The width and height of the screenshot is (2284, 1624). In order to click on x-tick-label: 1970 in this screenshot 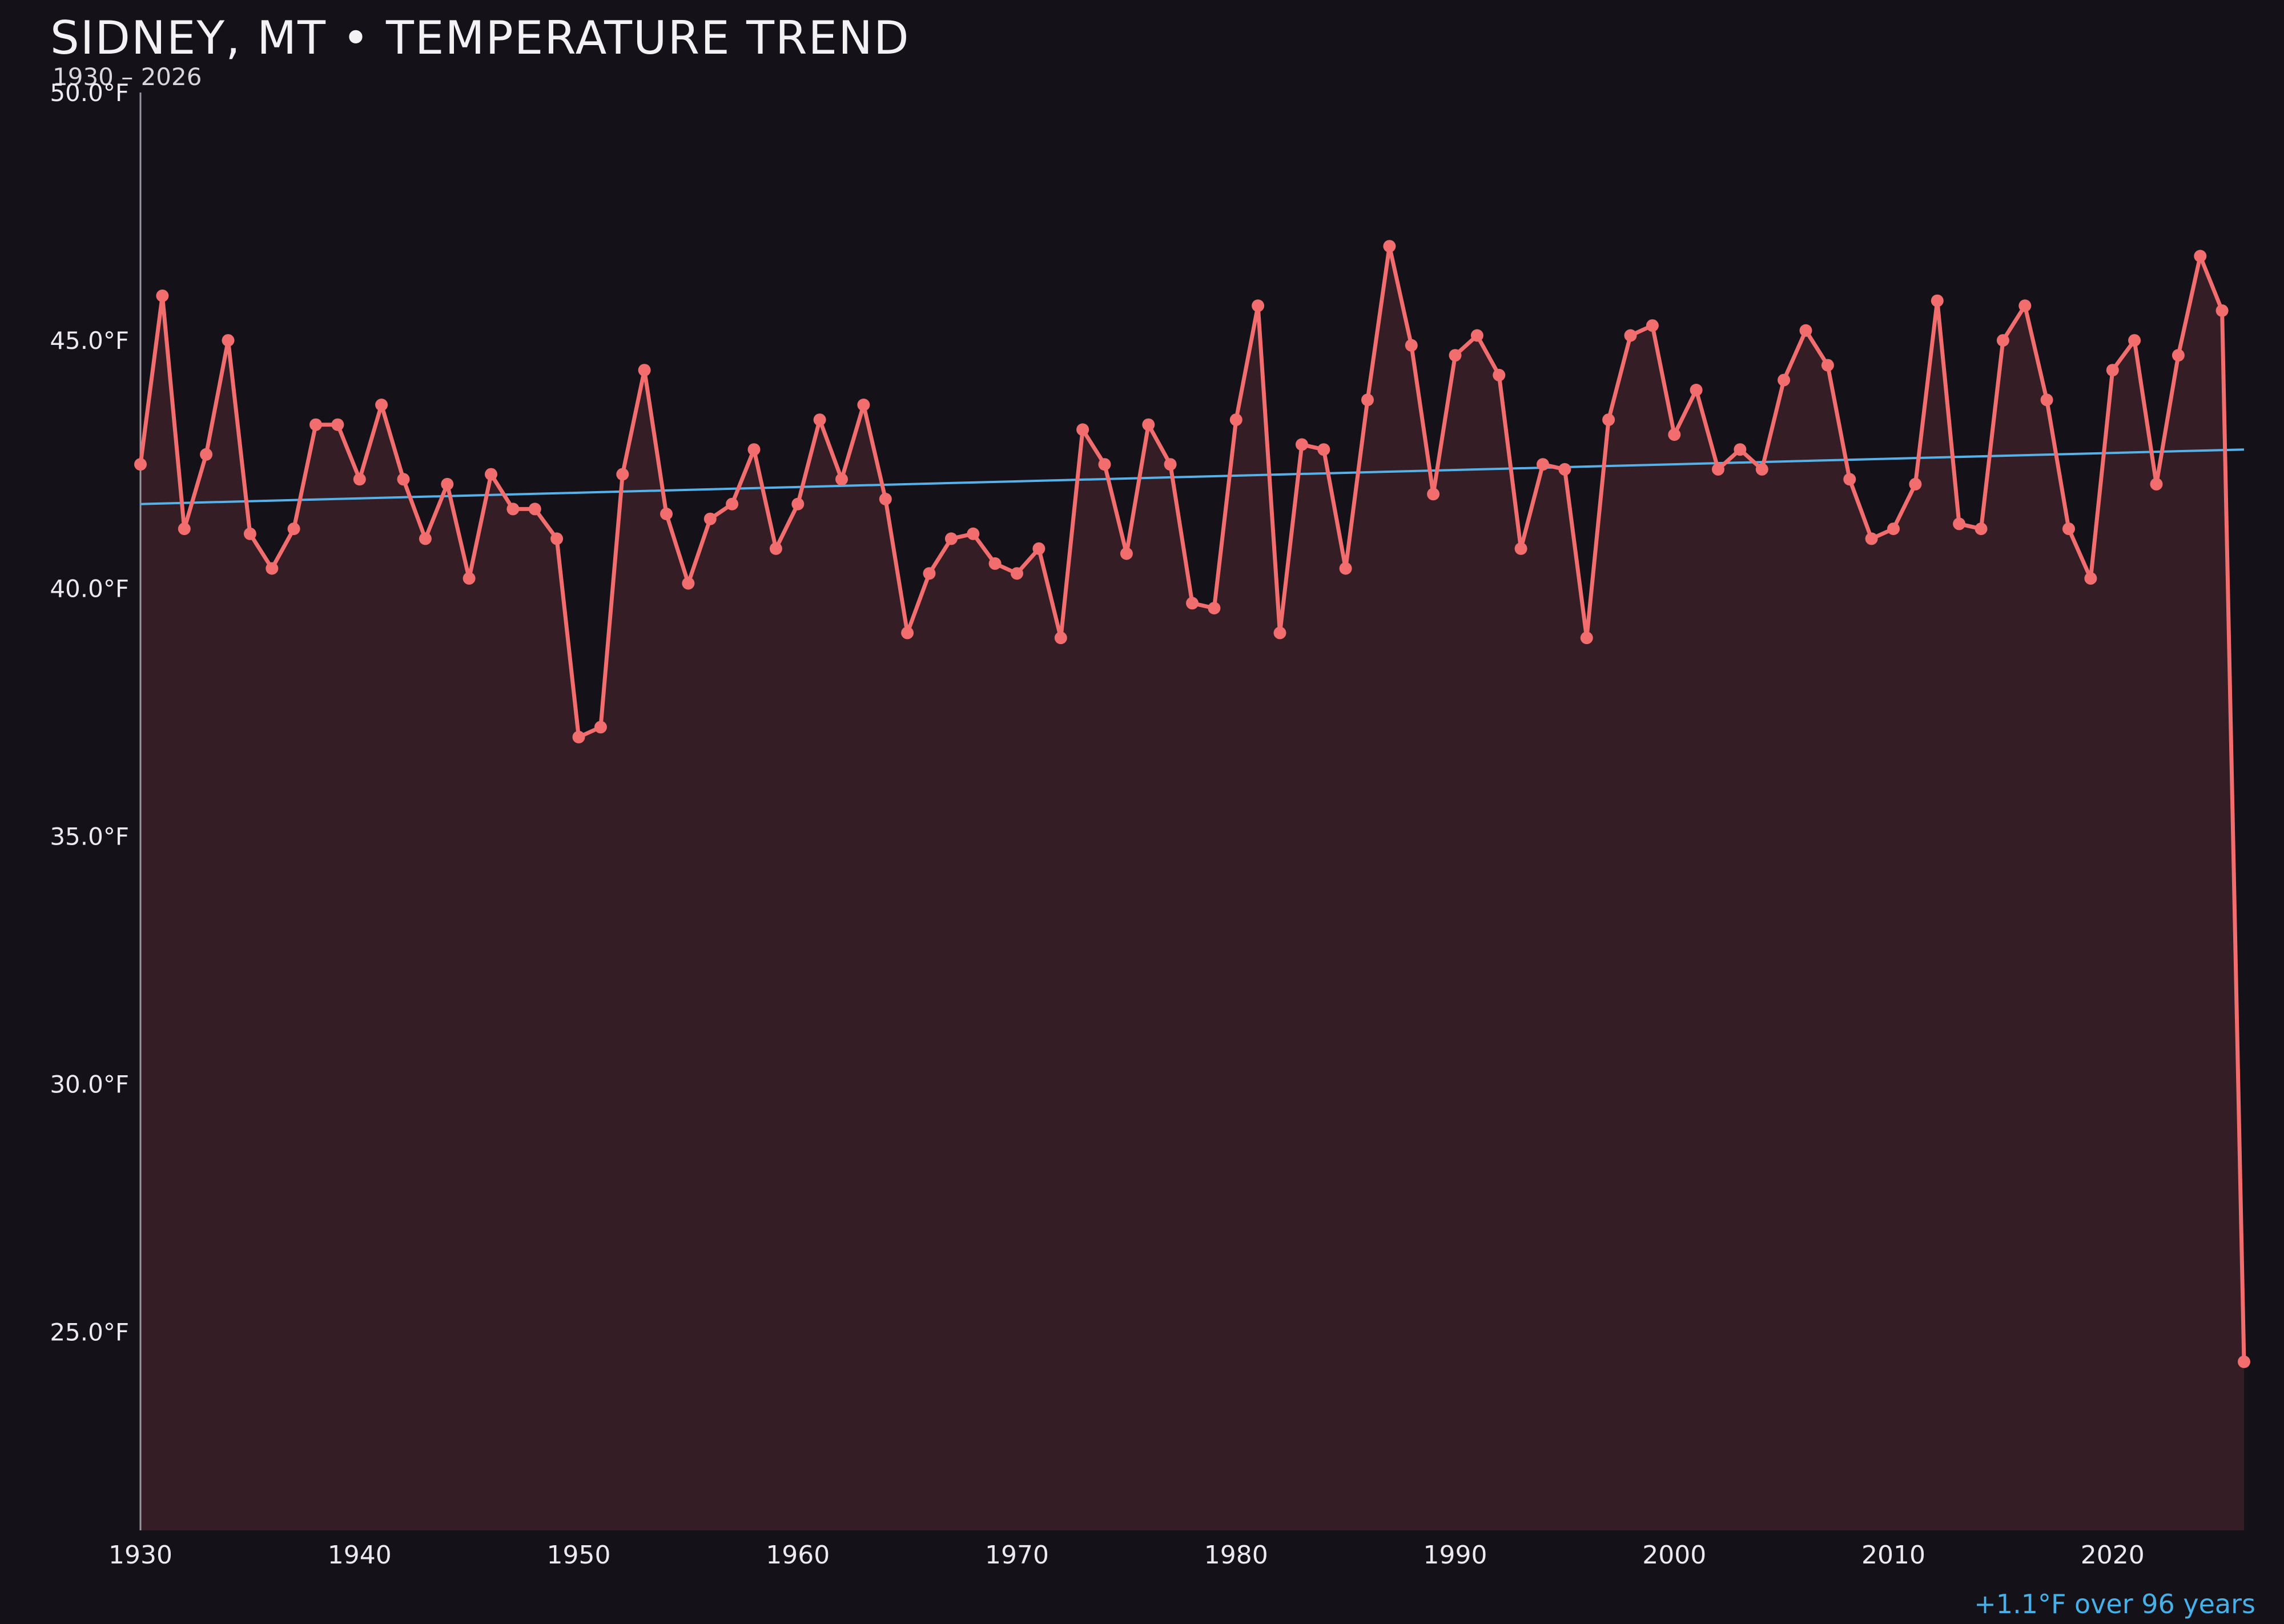, I will do `click(1017, 1555)`.